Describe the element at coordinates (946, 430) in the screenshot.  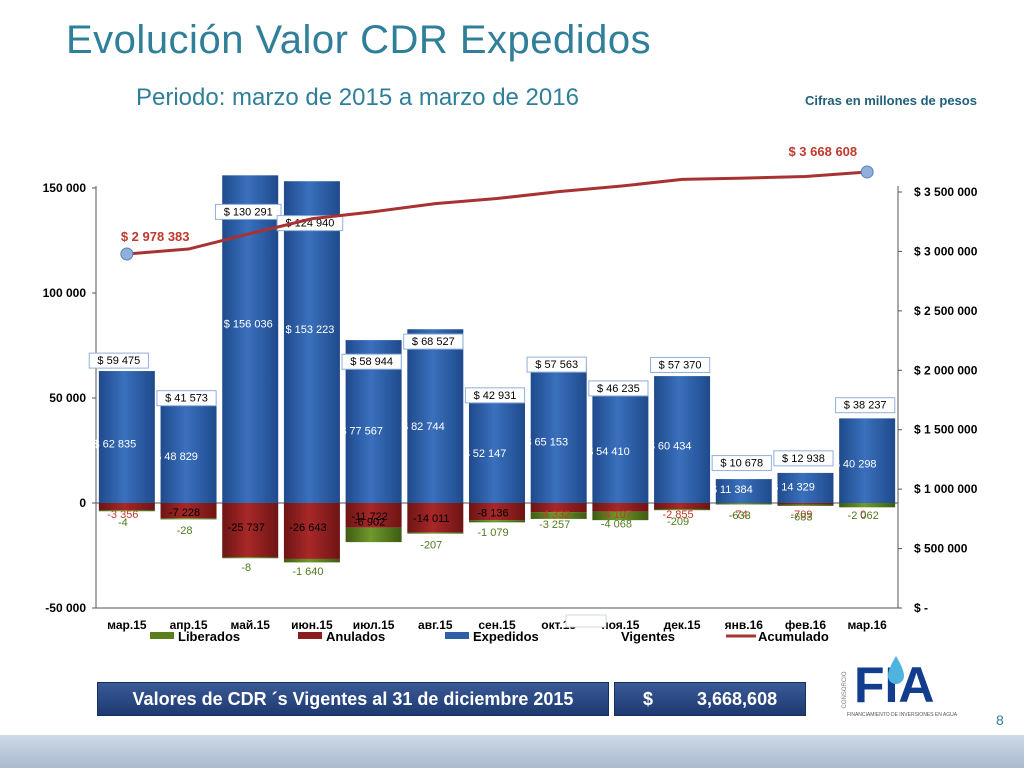
I see `y-right-tick-label: $ 1 500 000` at that location.